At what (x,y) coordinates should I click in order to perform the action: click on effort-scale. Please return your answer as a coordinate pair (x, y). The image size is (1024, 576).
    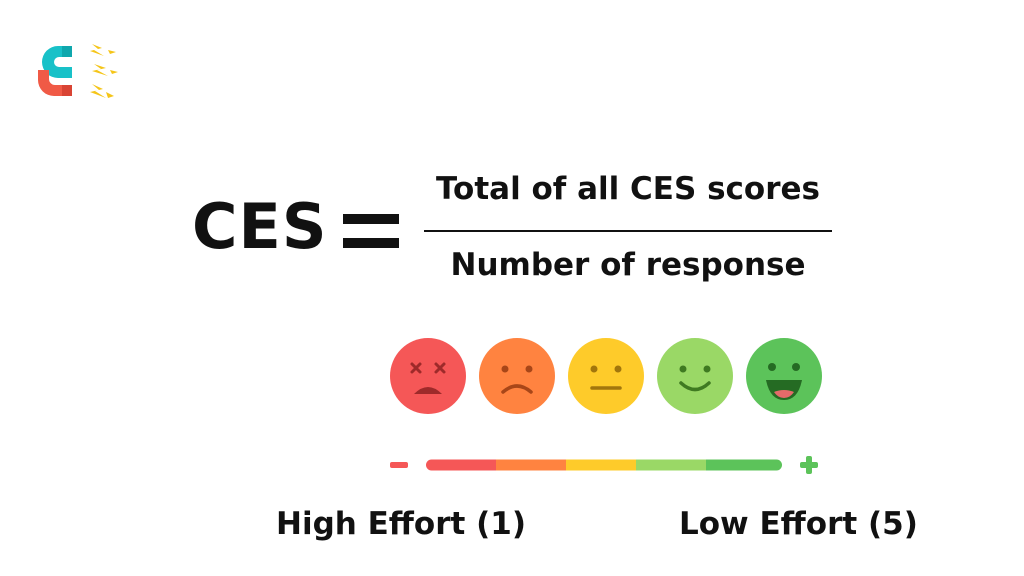
    Looking at the image, I should click on (604, 465).